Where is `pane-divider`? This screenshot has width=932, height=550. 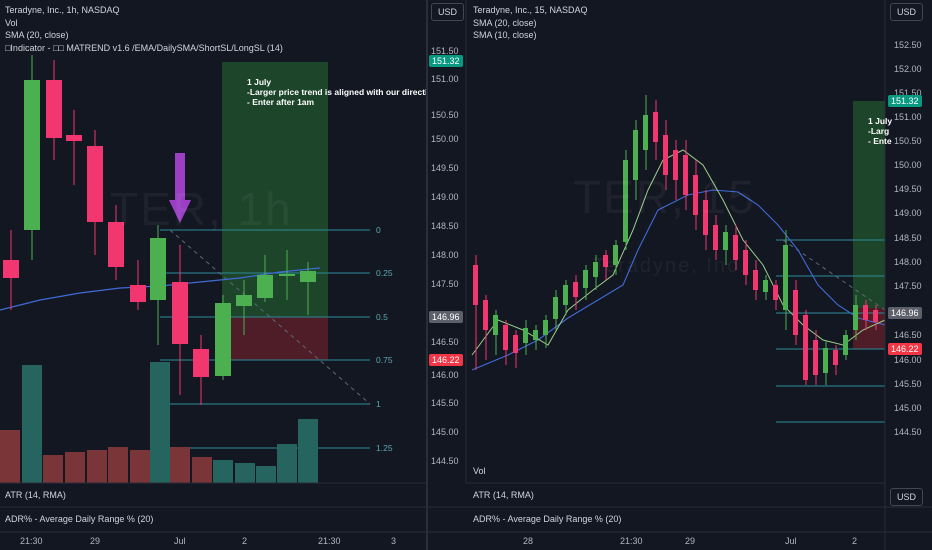
pane-divider is located at coordinates (427, 275).